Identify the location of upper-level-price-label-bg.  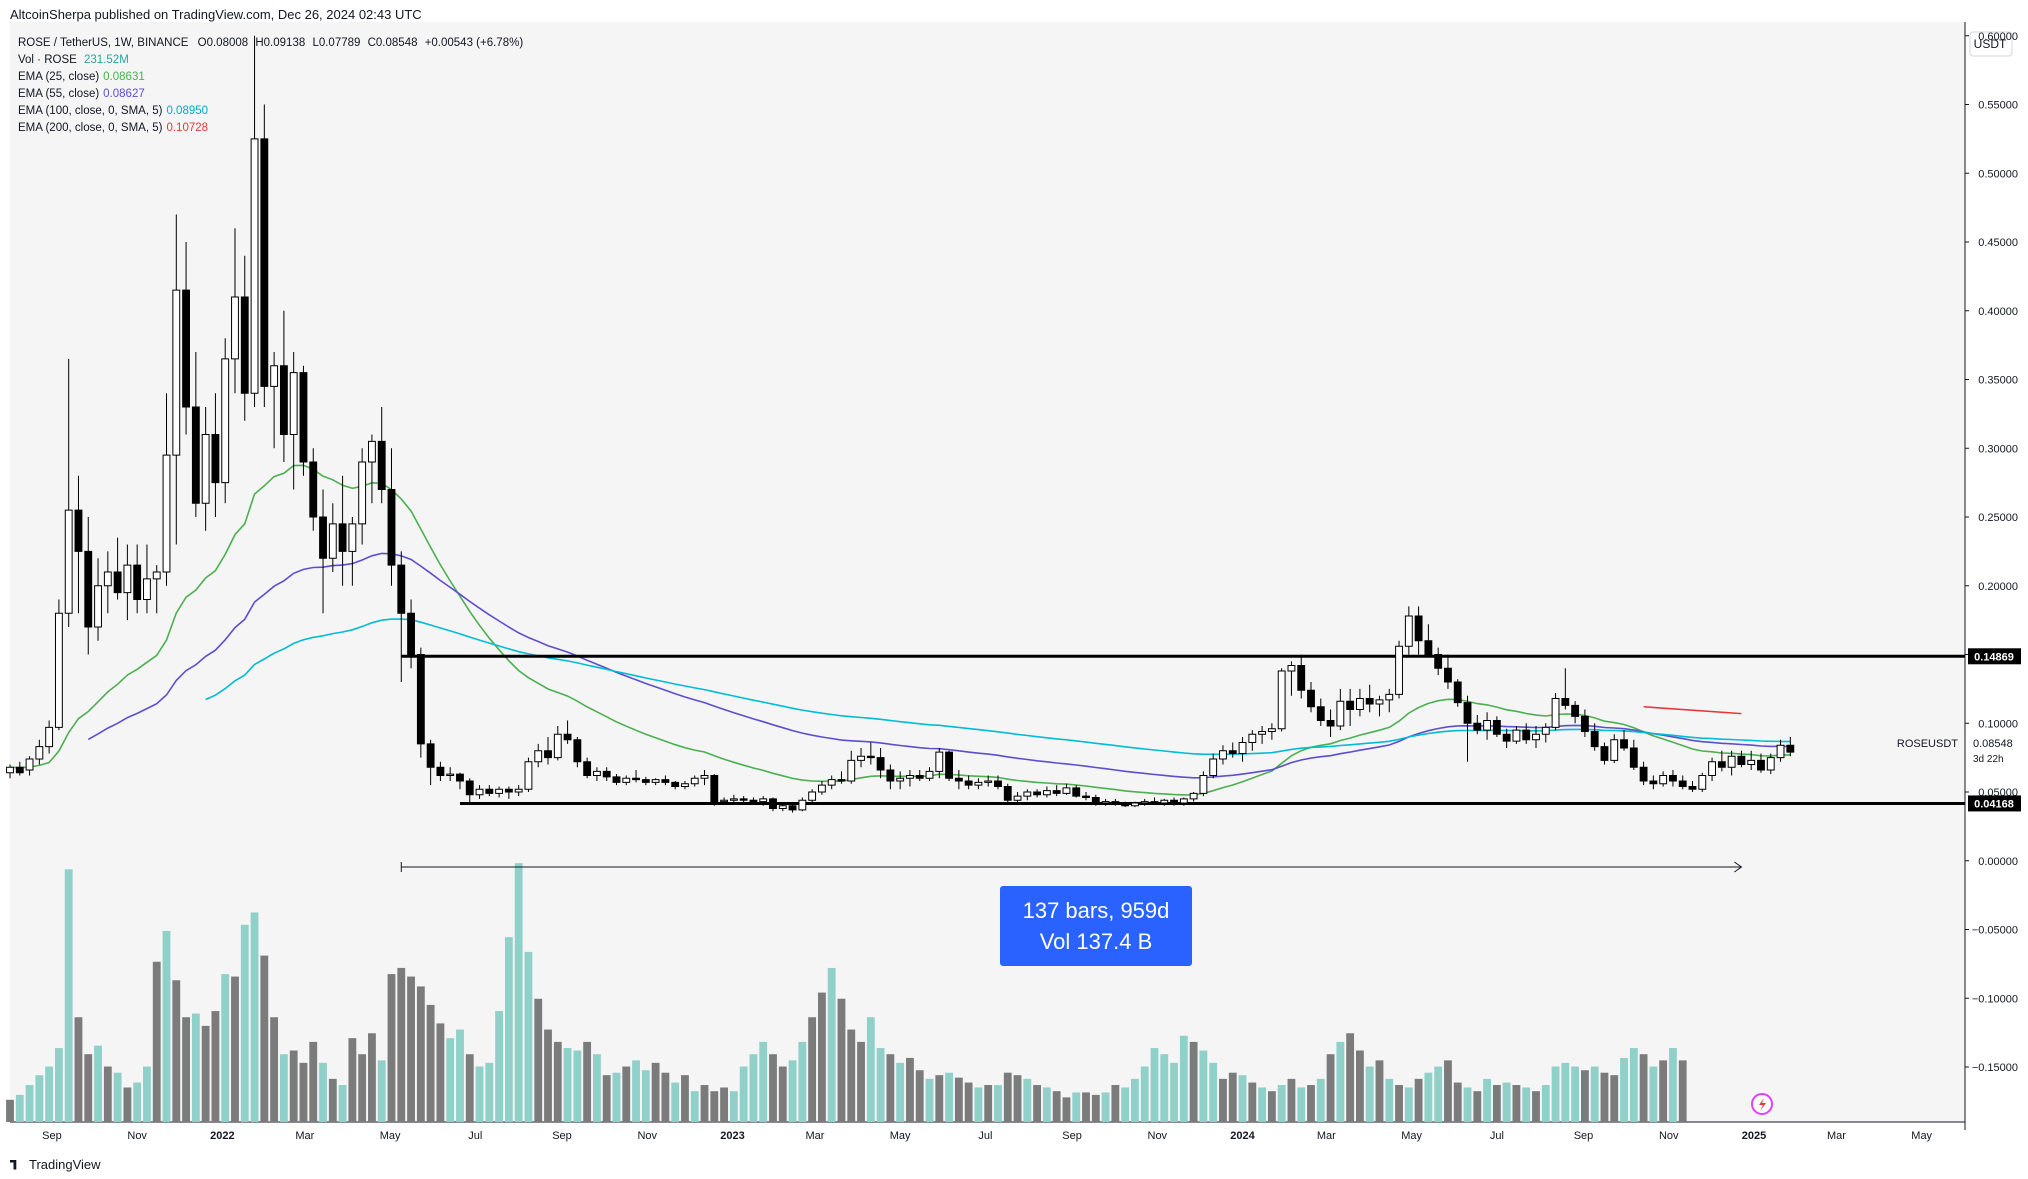
(1994, 656).